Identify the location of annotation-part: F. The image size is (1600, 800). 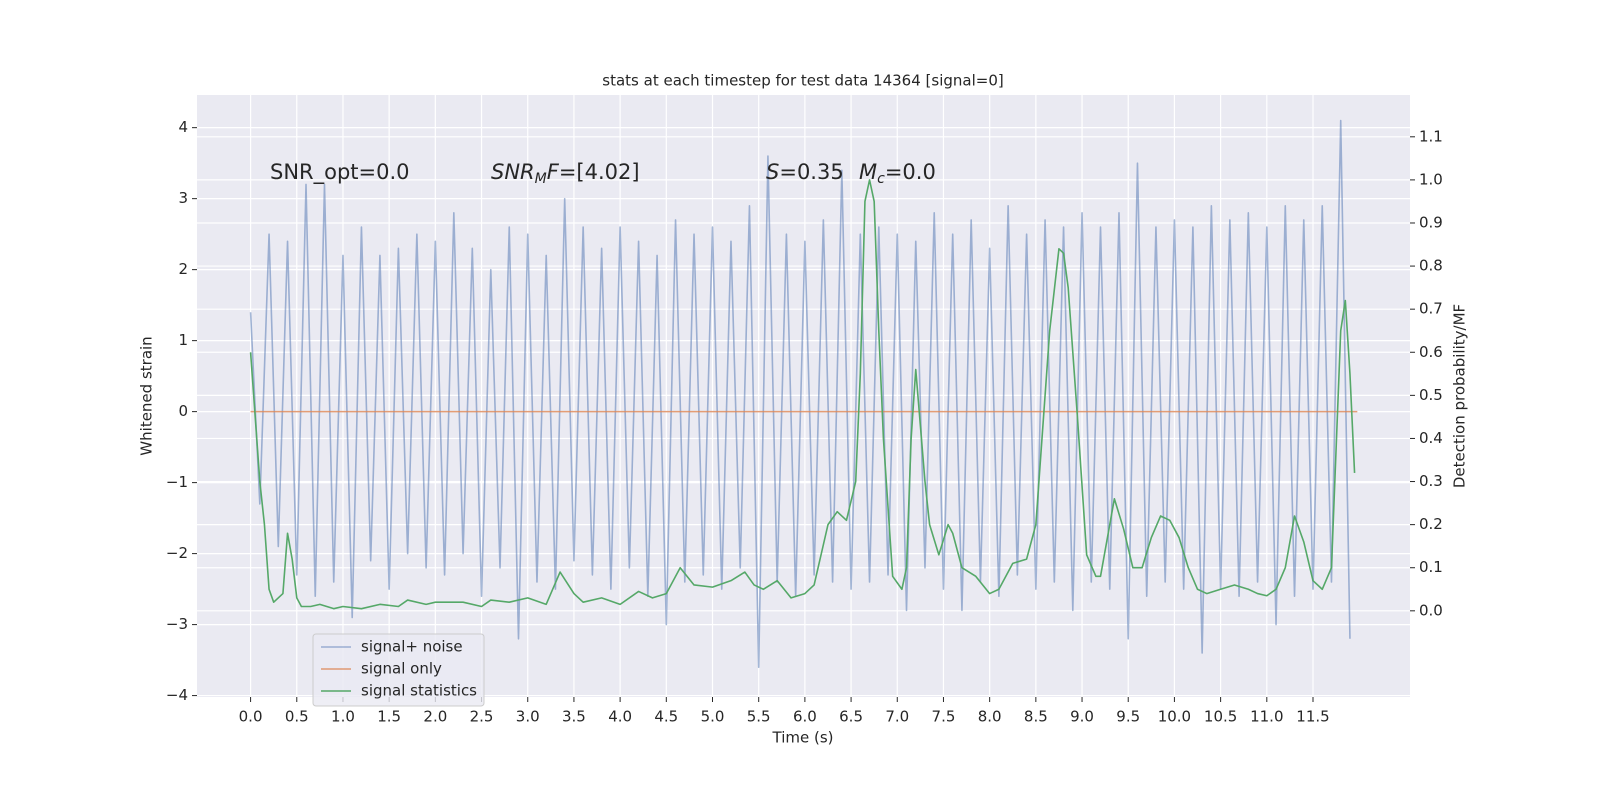
(553, 172).